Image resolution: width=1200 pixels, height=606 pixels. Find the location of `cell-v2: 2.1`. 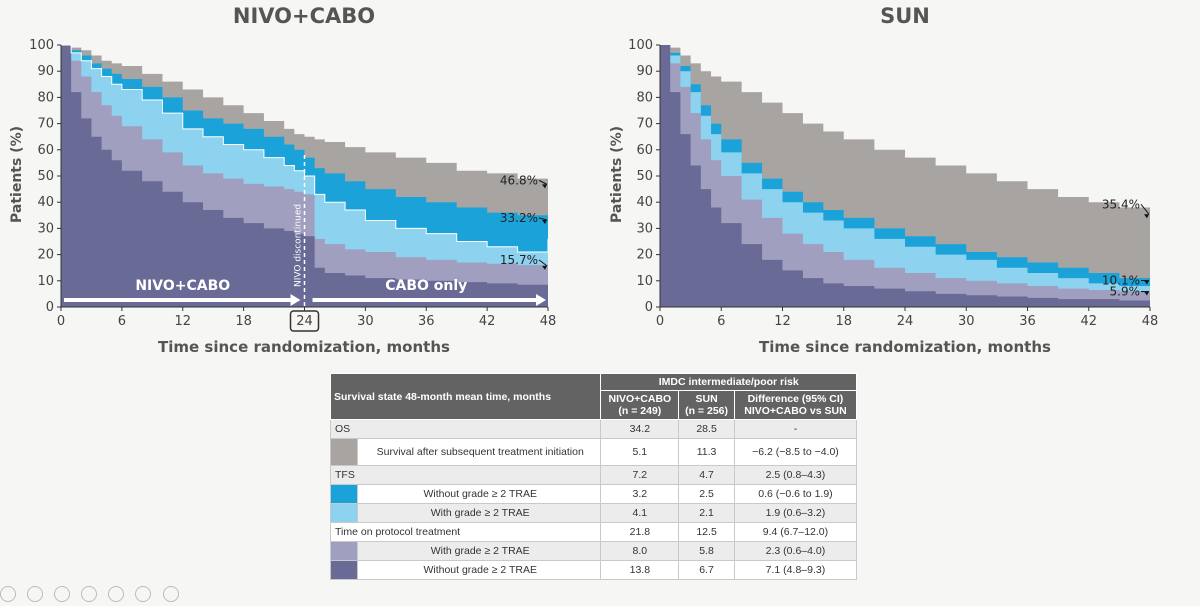

cell-v2: 2.1 is located at coordinates (706, 513).